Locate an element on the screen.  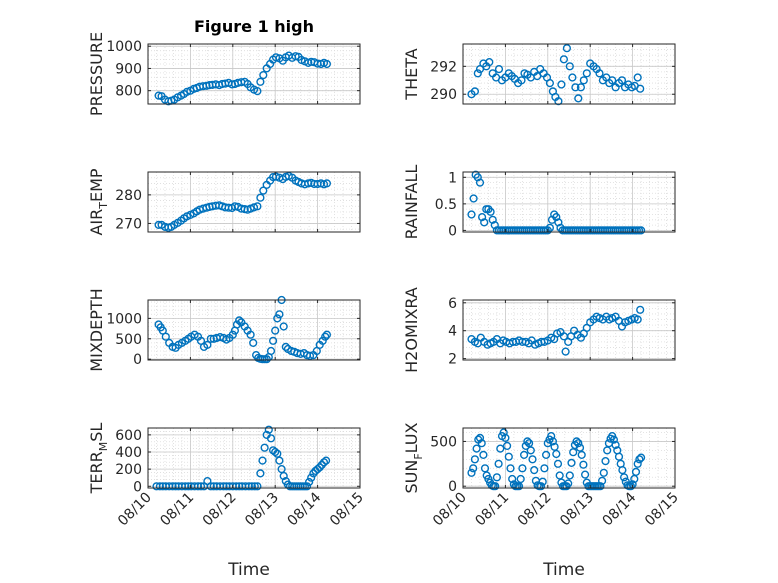
y-axis-label: PRESSURE is located at coordinates (96, 74).